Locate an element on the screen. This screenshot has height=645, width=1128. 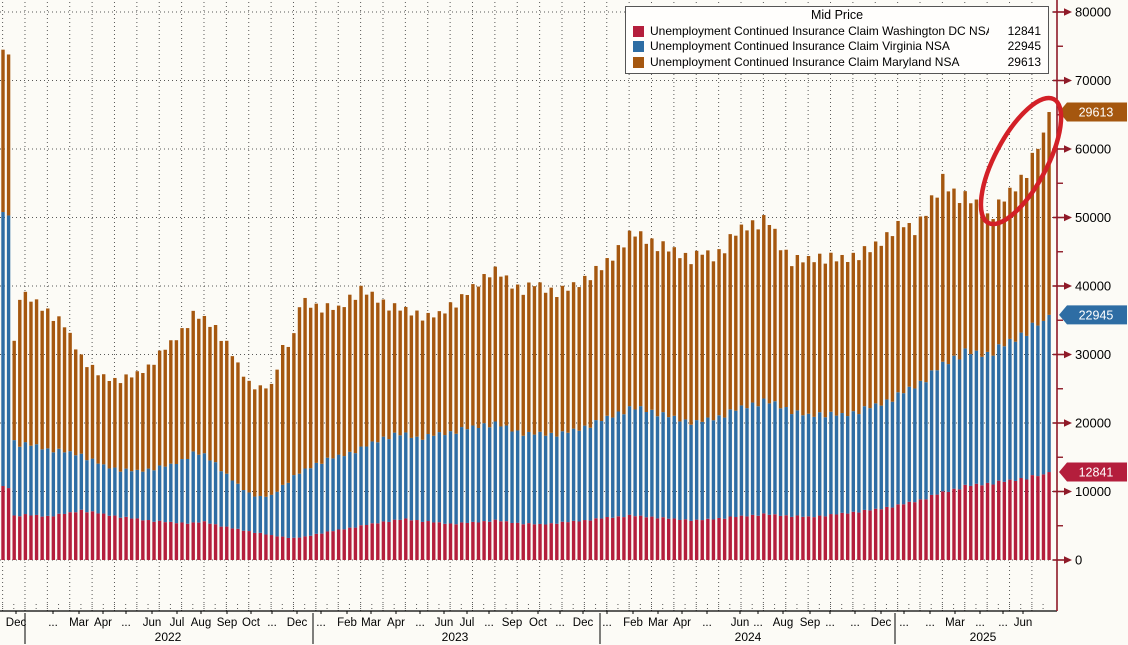
svg-text: 20000 is located at coordinates (1093, 423).